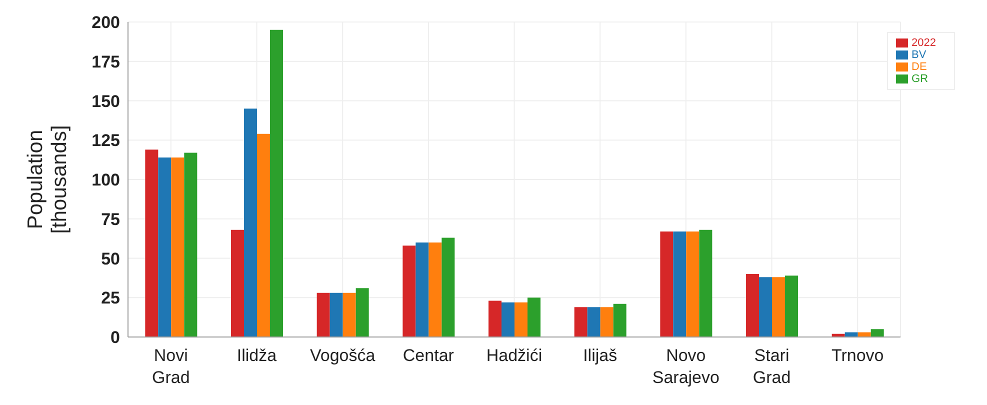 The image size is (987, 405). Describe the element at coordinates (514, 355) in the screenshot. I see `x-tick-label: Hadžići` at that location.